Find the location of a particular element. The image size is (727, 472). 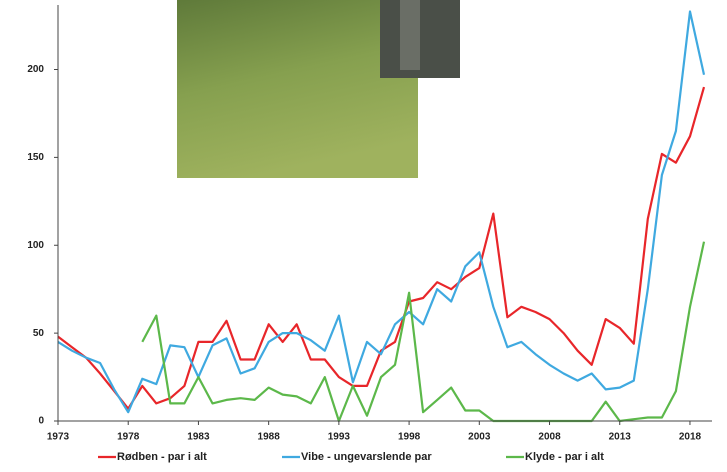

x-tick-label: 1993 is located at coordinates (339, 437).